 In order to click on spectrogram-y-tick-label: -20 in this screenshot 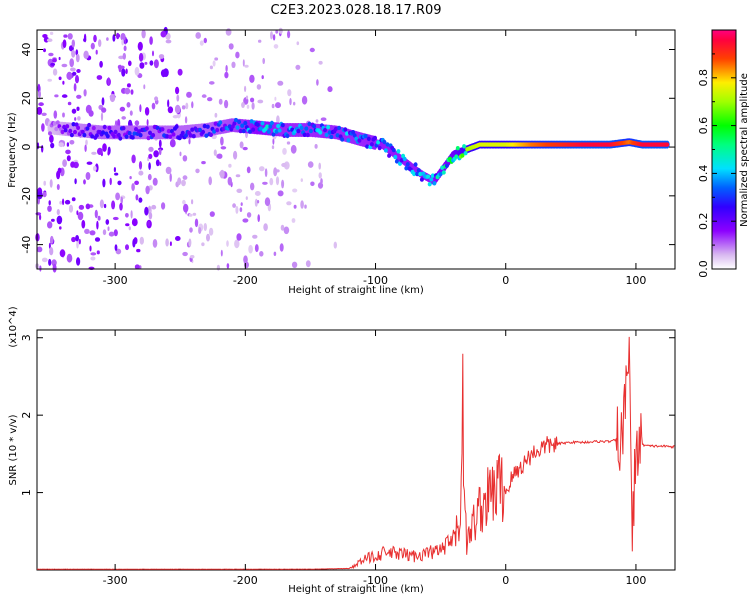, I will do `click(26, 196)`.